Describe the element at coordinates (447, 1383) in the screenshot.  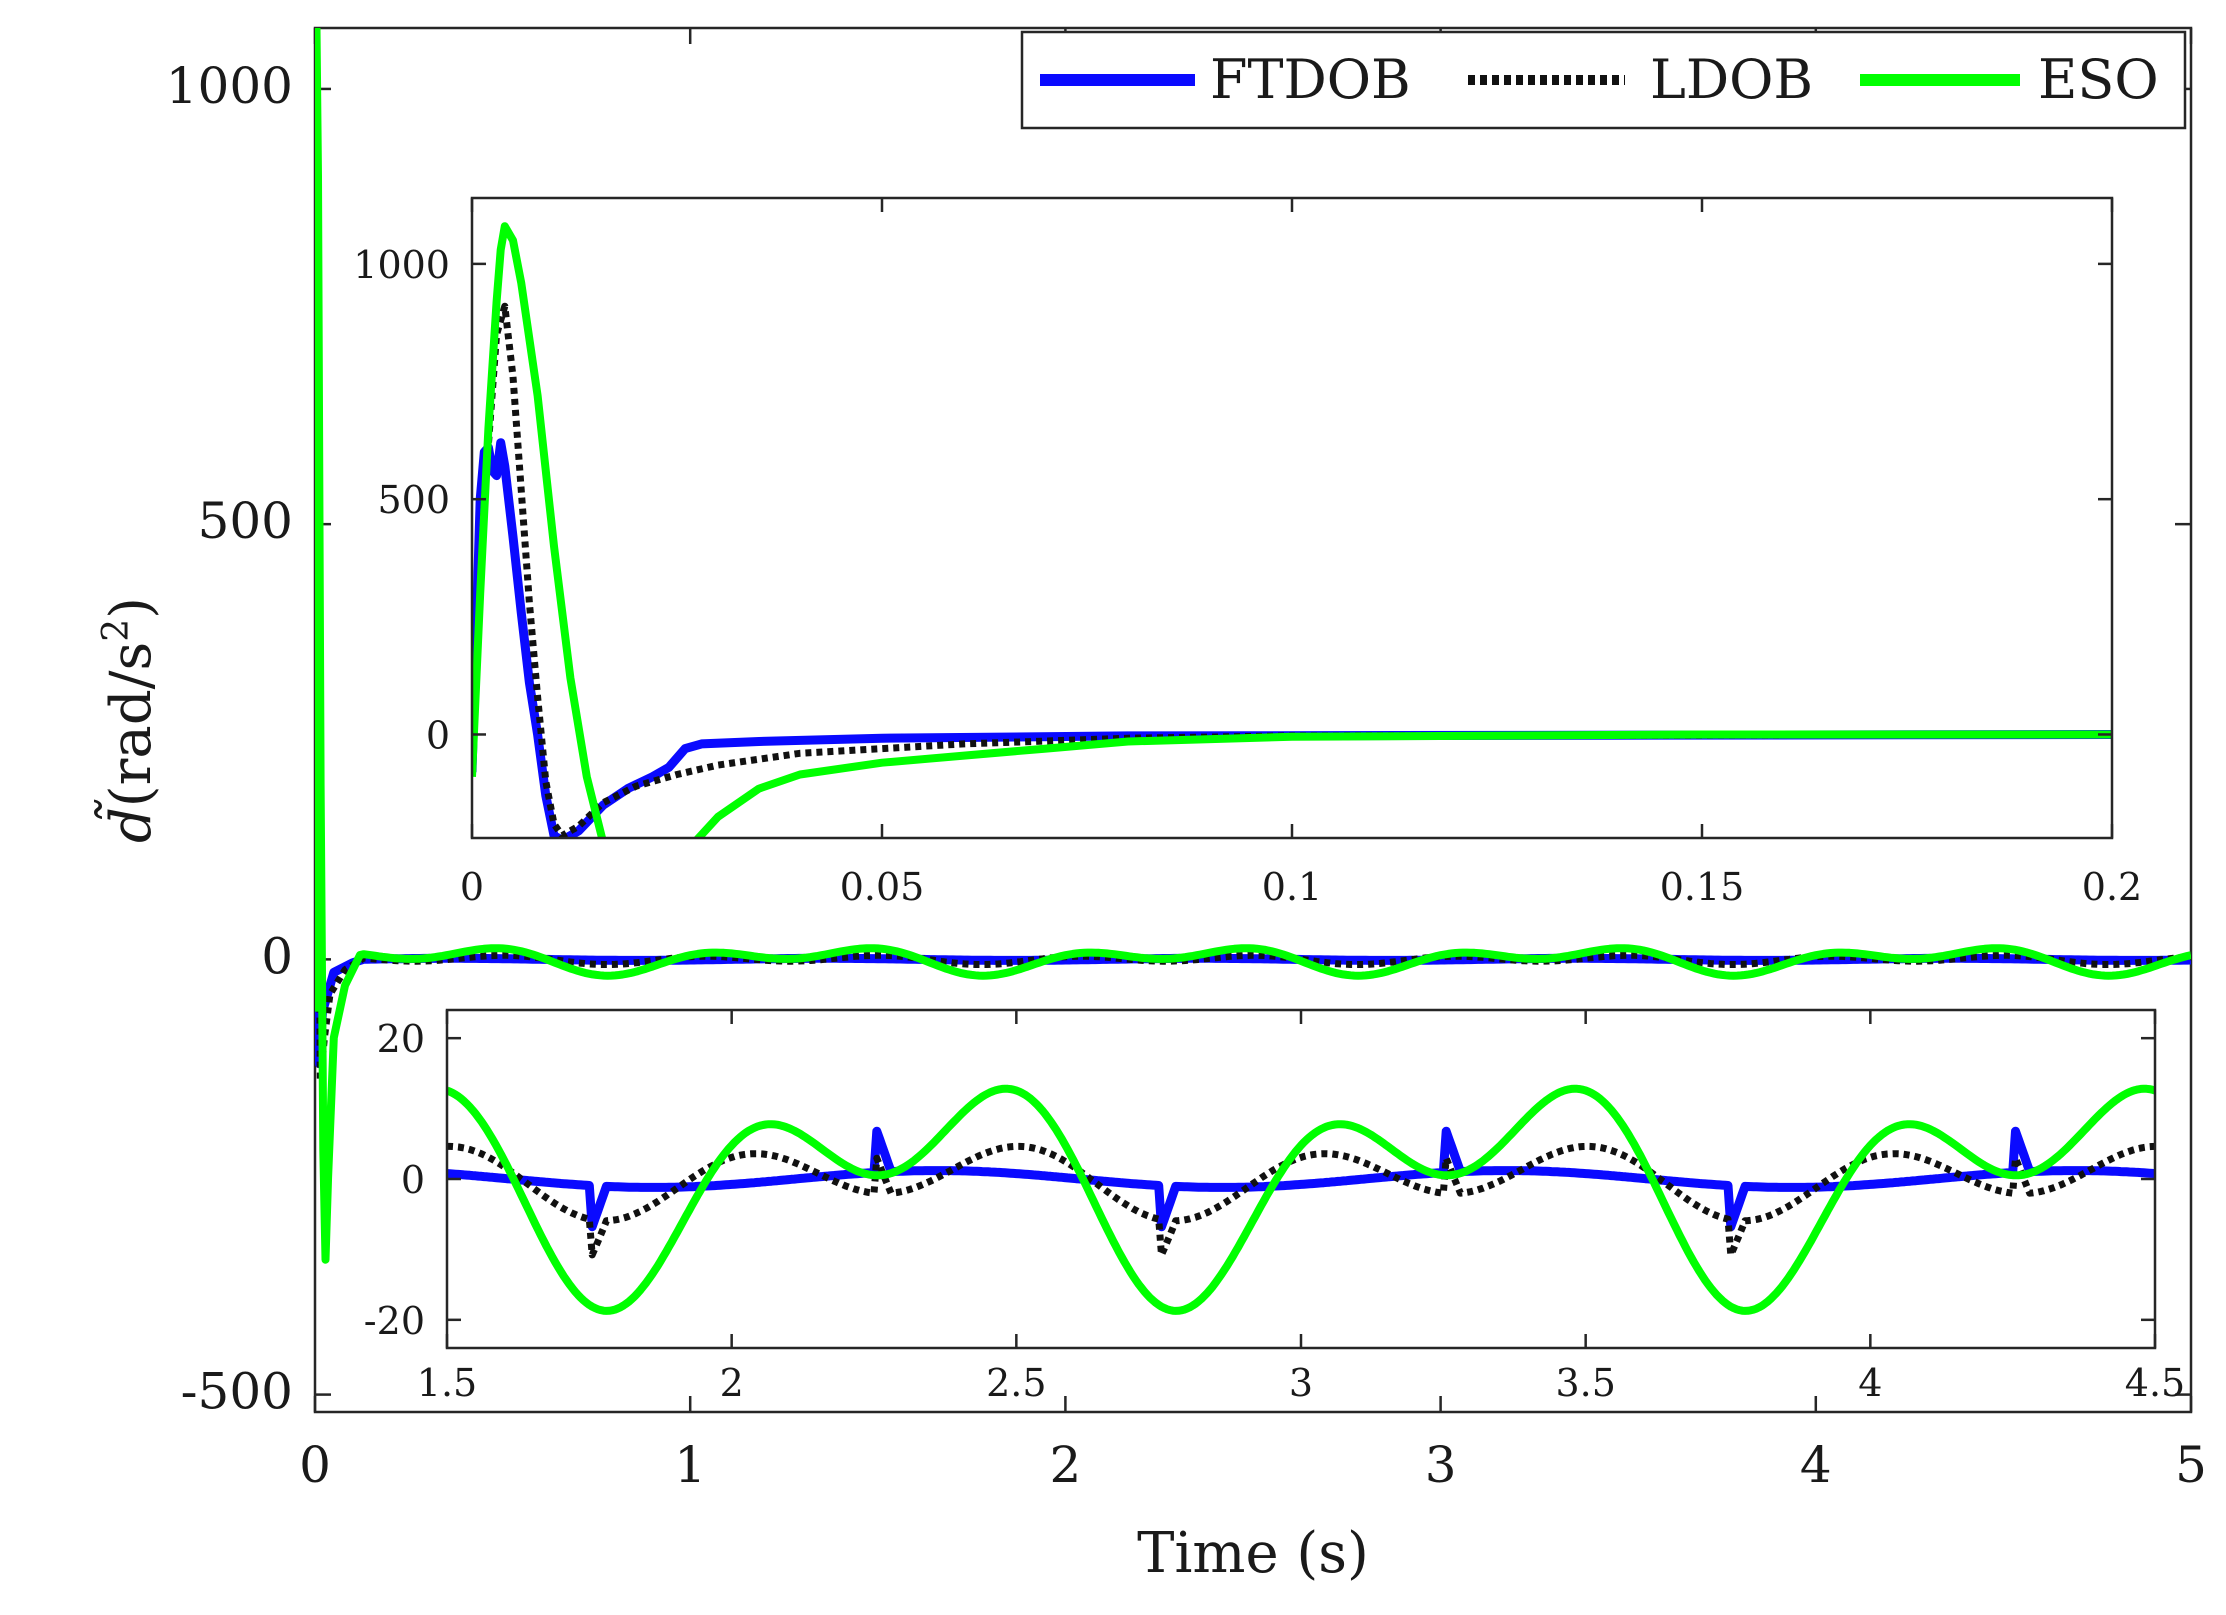
I see `x-tick-label: 1.5` at that location.